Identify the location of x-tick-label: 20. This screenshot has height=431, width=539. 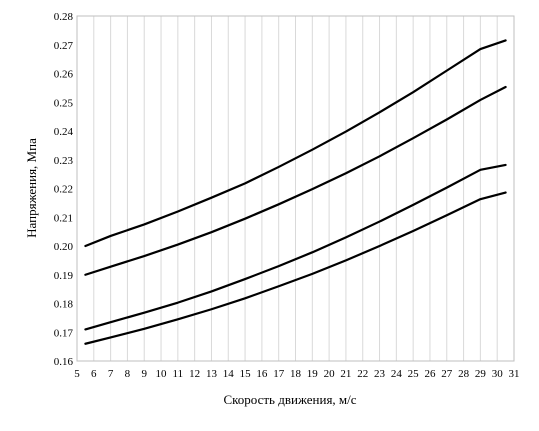
(330, 374).